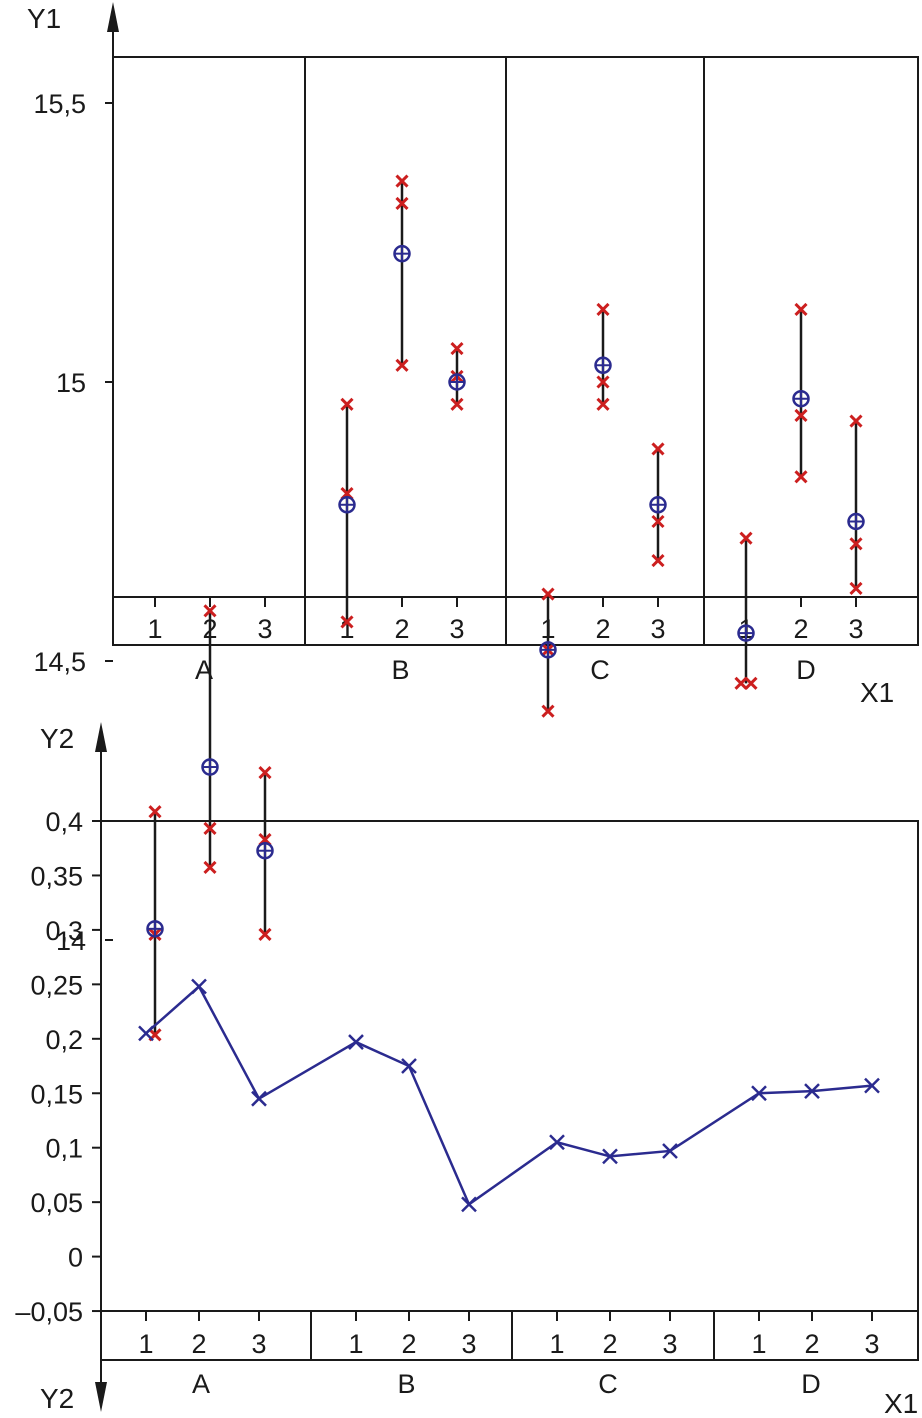  Describe the element at coordinates (56, 1203) in the screenshot. I see `y-tick-label: 0,05` at that location.